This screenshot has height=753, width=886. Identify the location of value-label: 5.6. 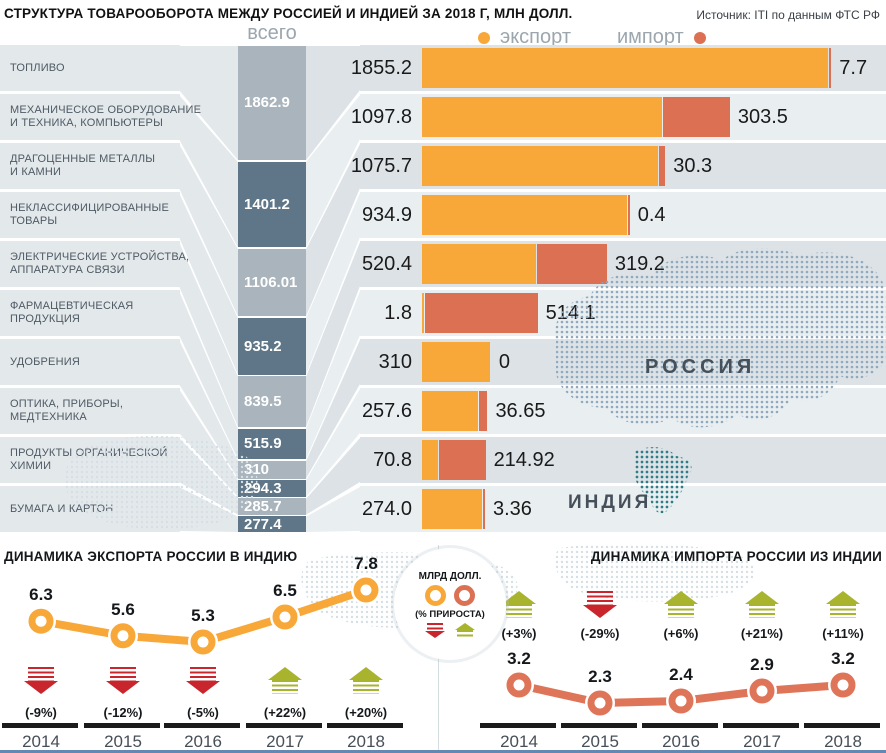
(123, 609).